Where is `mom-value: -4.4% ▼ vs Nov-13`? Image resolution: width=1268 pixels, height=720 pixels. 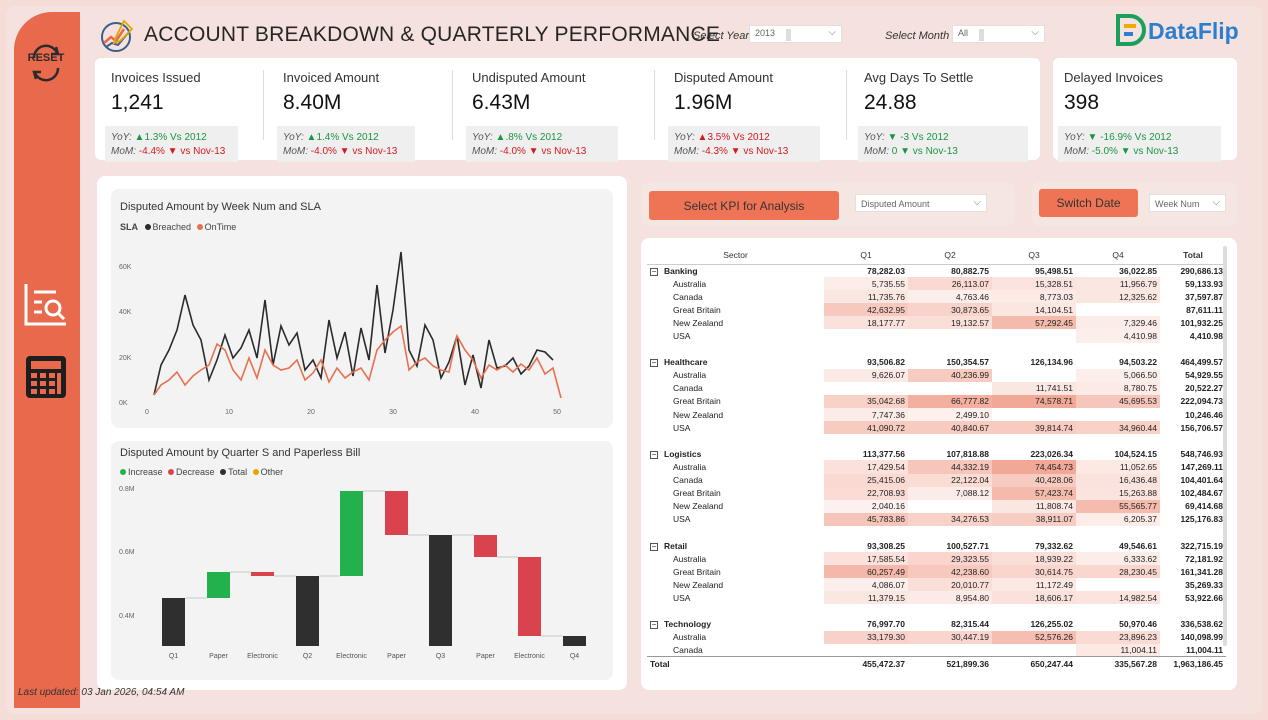 mom-value: -4.4% ▼ vs Nov-13 is located at coordinates (182, 151).